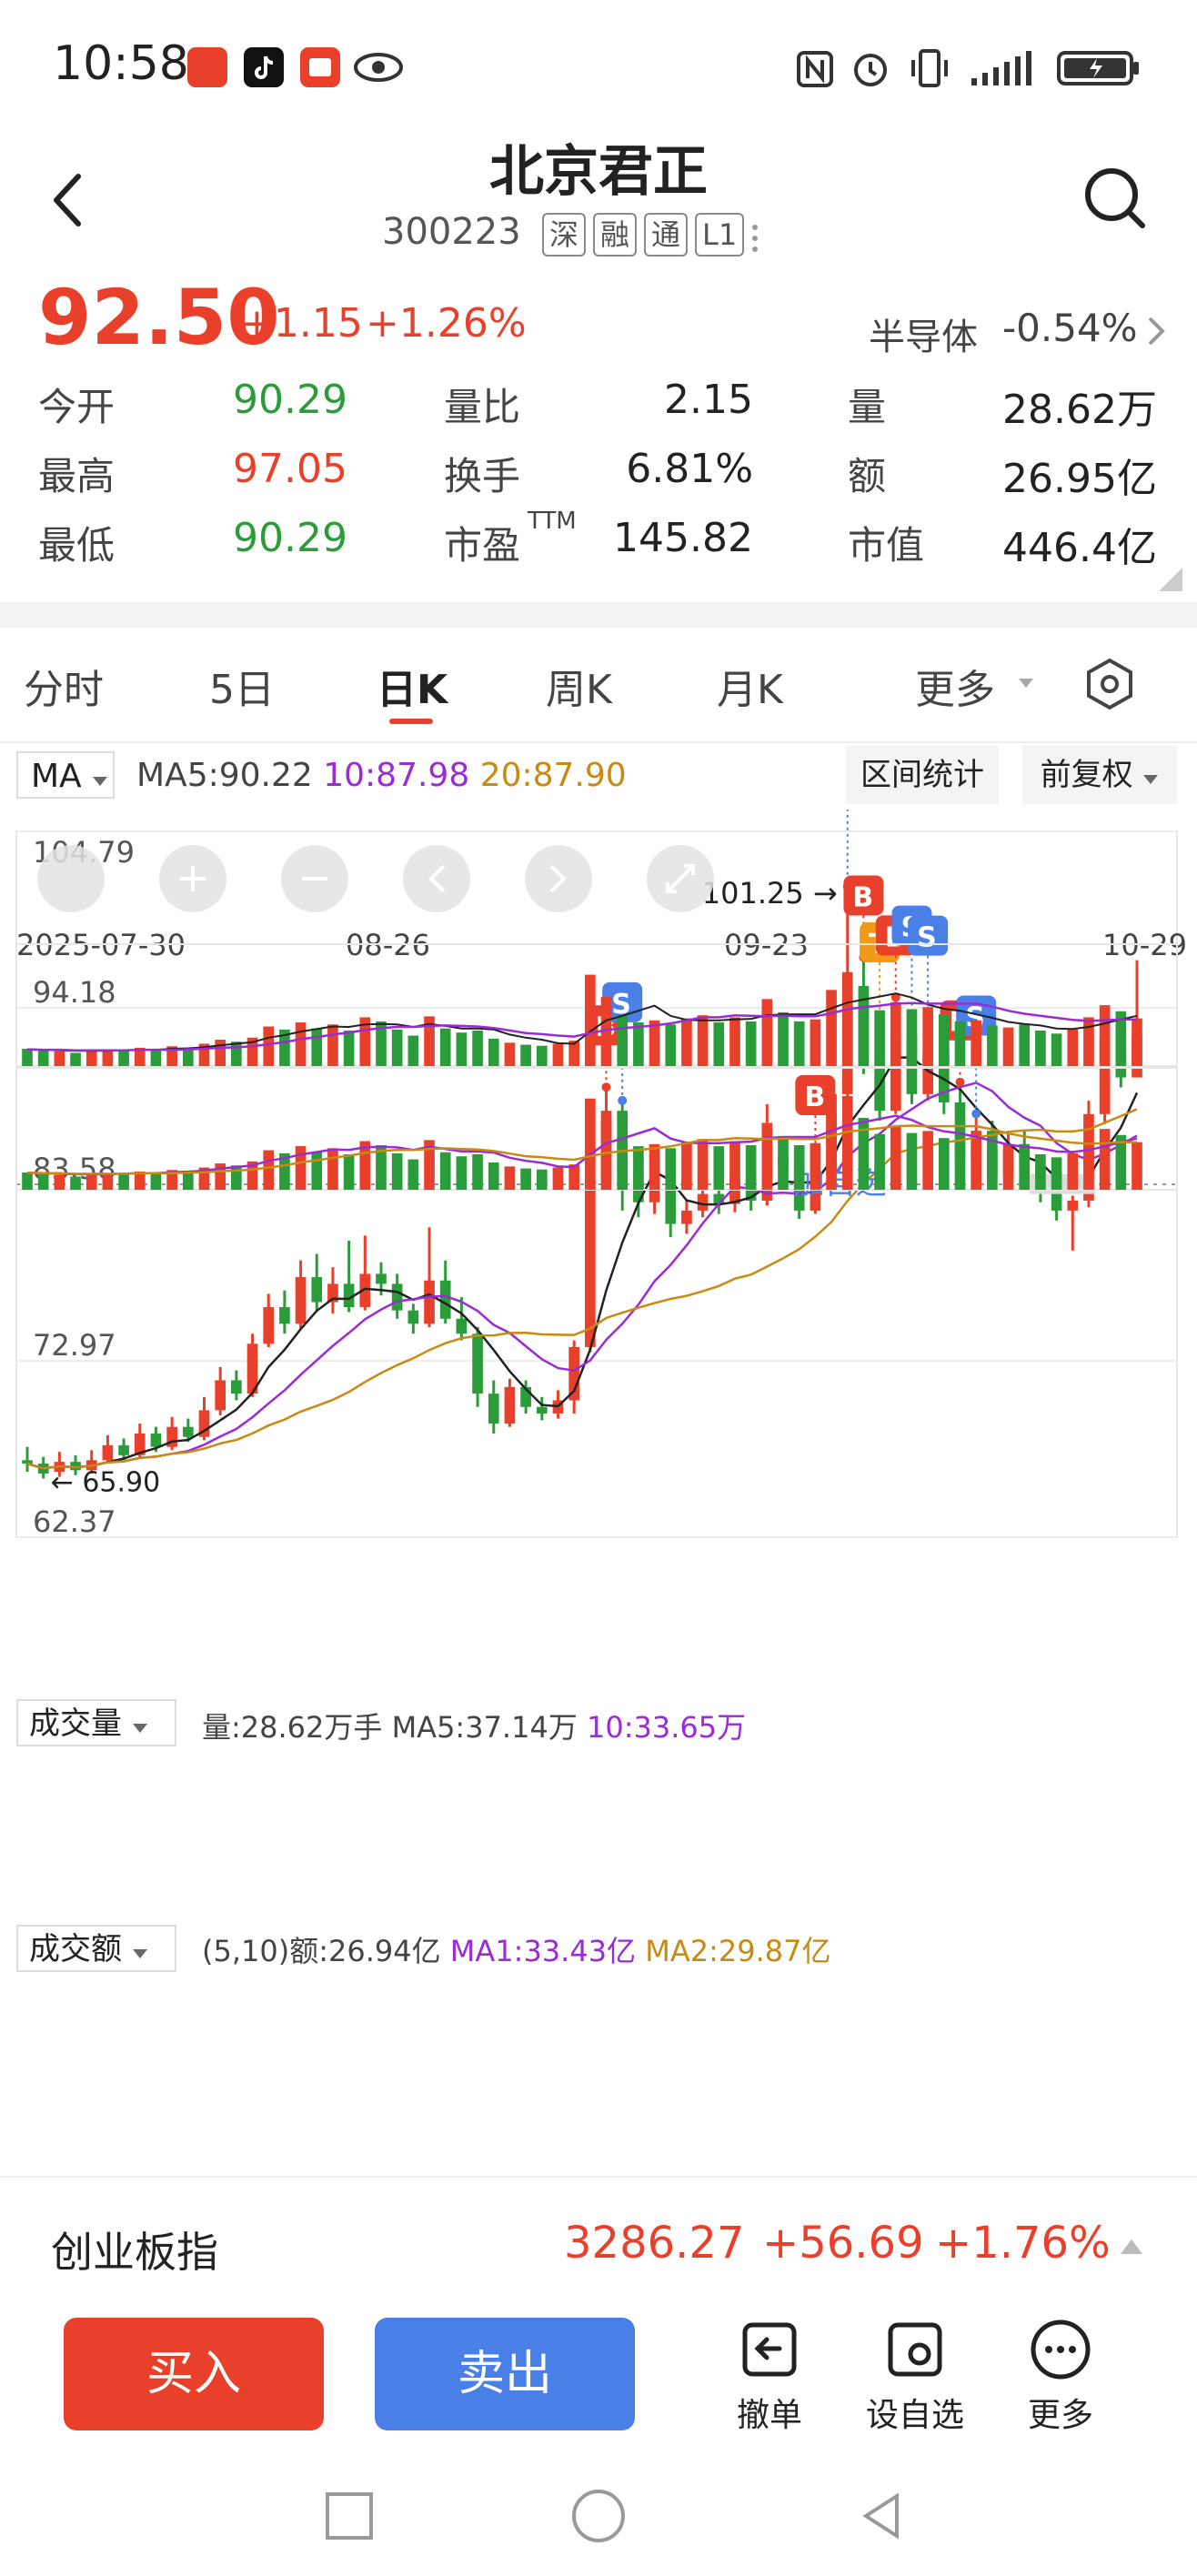  What do you see at coordinates (1060, 2377) in the screenshot?
I see `more-actions-button: 更多` at bounding box center [1060, 2377].